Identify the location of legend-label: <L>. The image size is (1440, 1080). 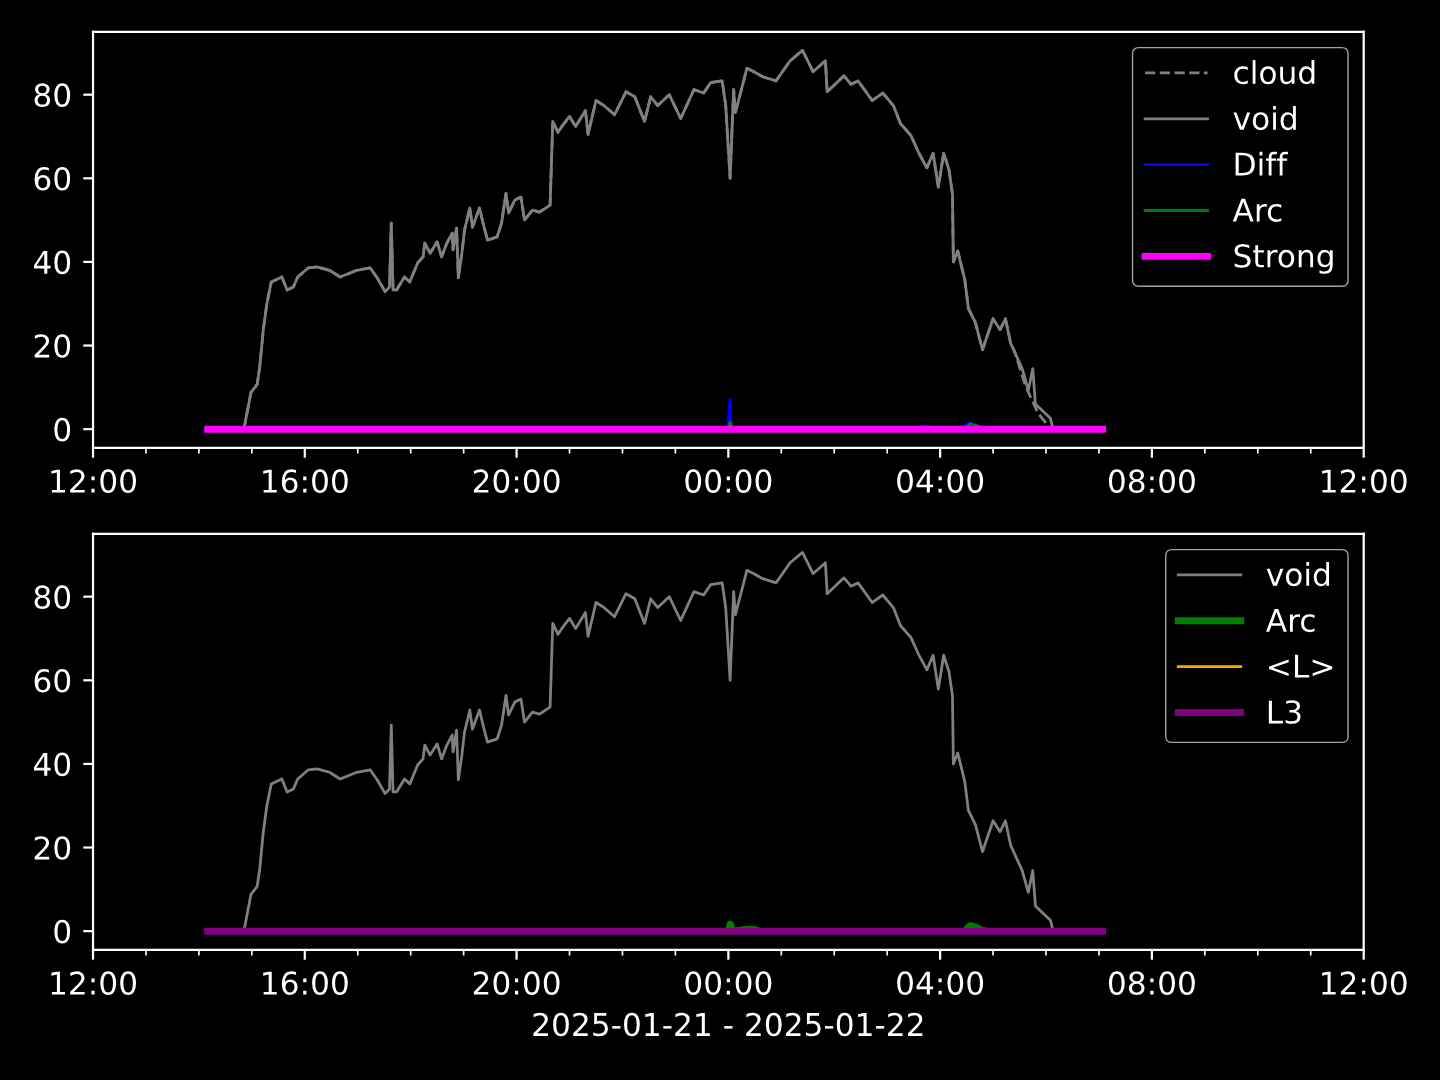
(1301, 666).